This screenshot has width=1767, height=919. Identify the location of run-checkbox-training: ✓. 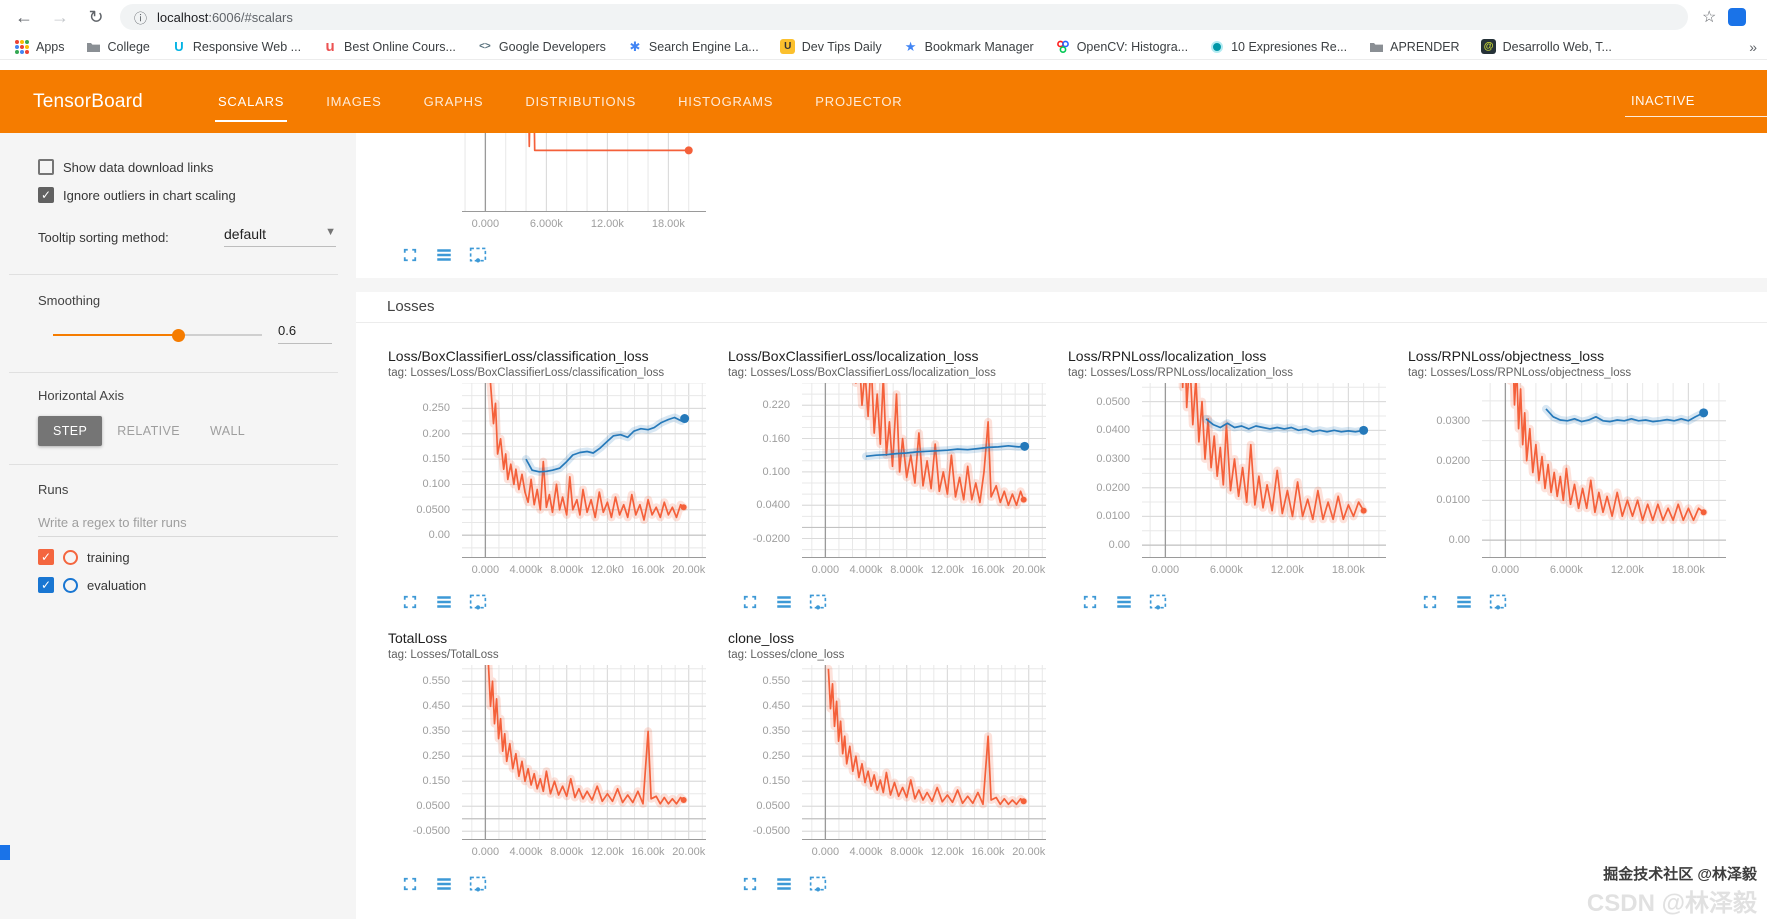
(46, 557).